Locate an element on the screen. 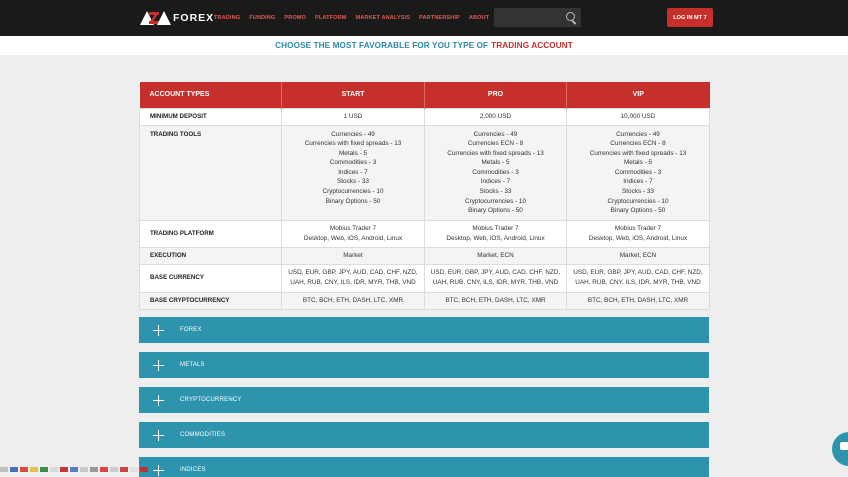  column-header-vip: VIP is located at coordinates (638, 95).